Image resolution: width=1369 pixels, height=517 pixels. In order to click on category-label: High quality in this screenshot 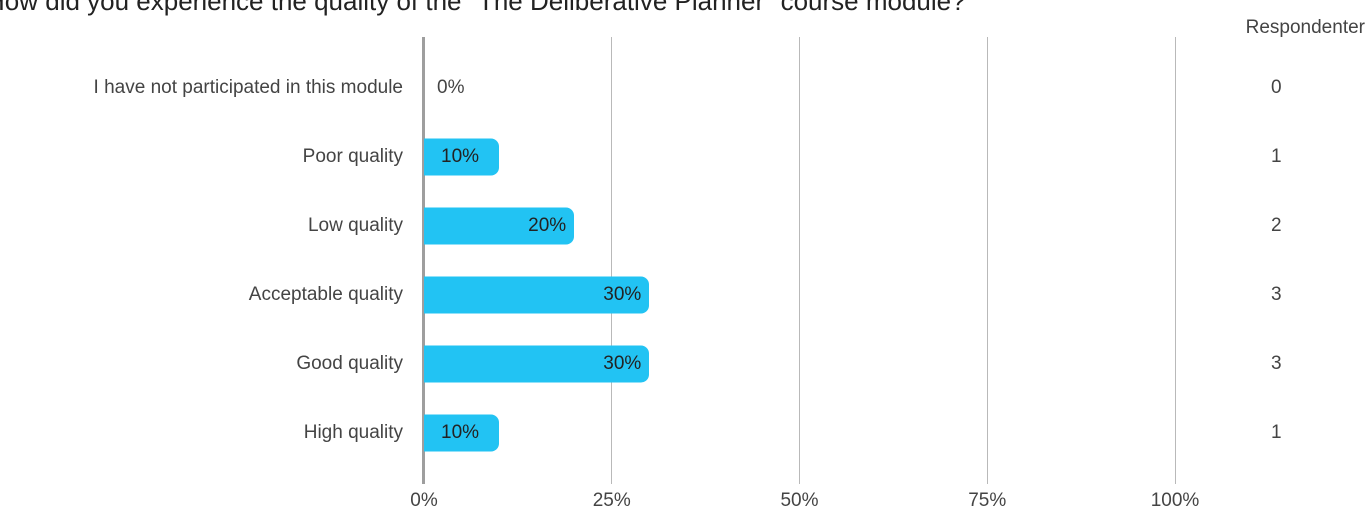, I will do `click(353, 432)`.